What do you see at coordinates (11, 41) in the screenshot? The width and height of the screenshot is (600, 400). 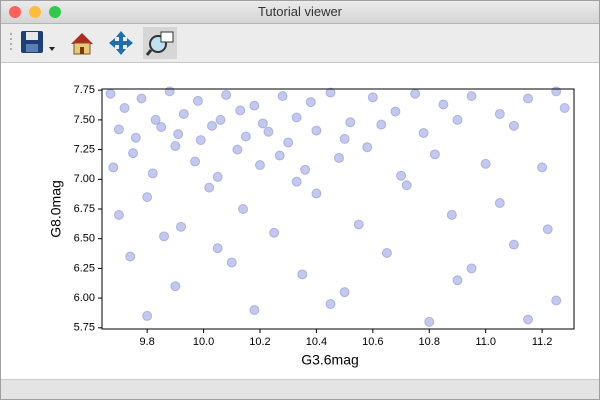 I see `handle` at bounding box center [11, 41].